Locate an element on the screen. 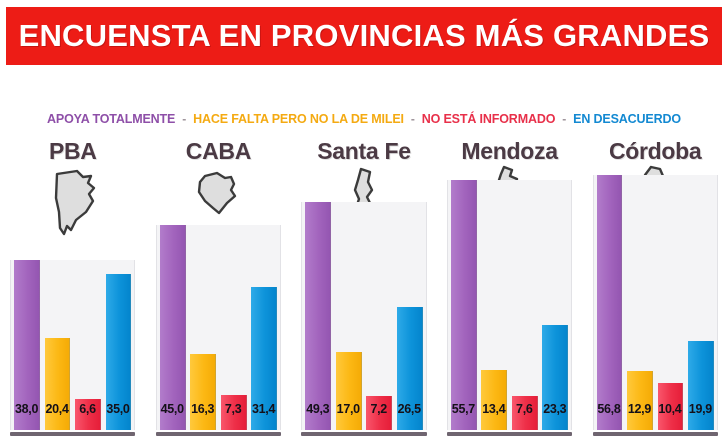  bar-value: 56,8 is located at coordinates (609, 409).